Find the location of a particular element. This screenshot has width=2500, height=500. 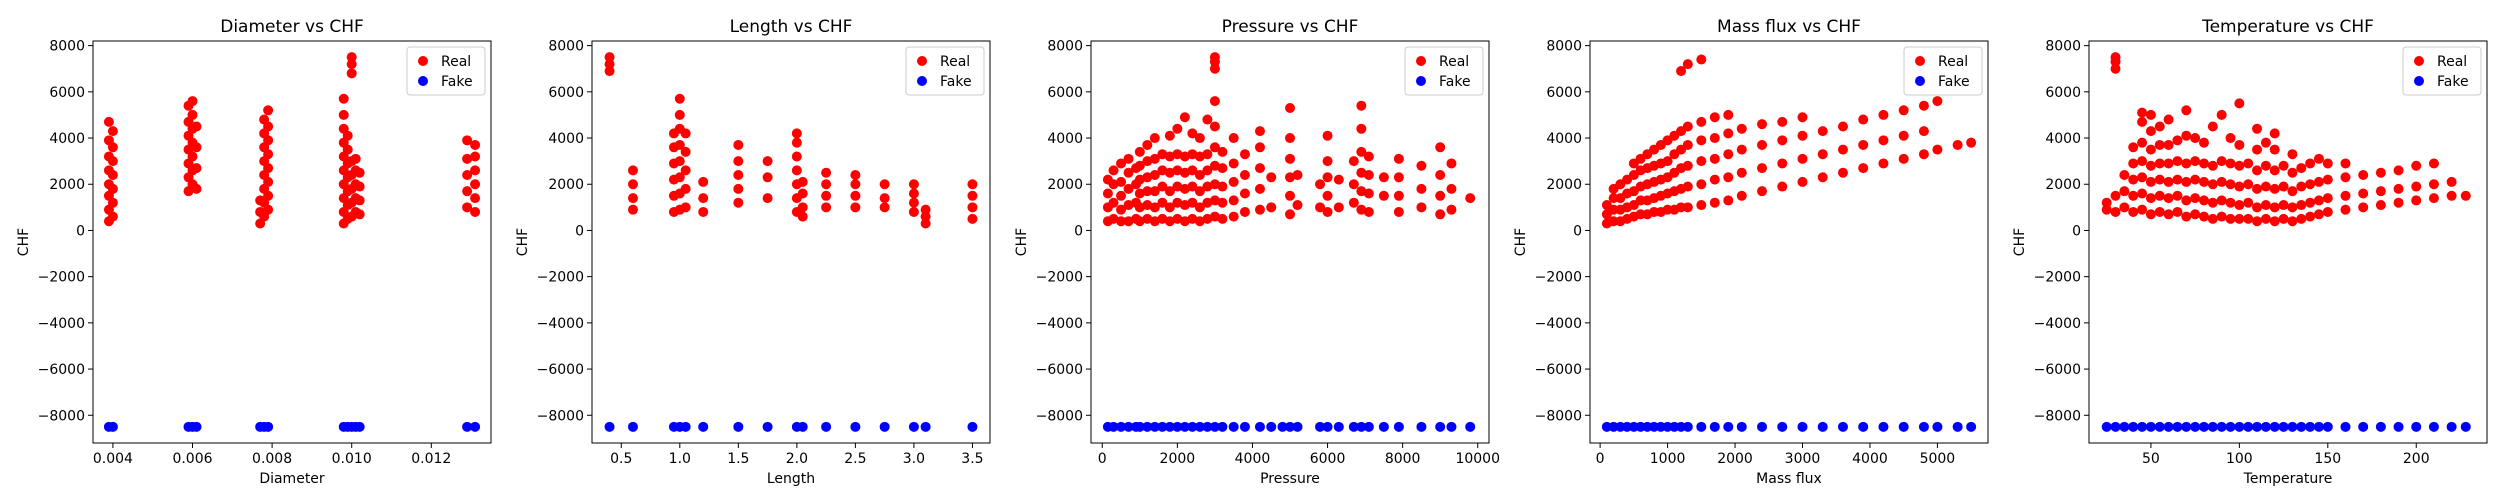

x-axis-label: Temperature is located at coordinates (2288, 479).